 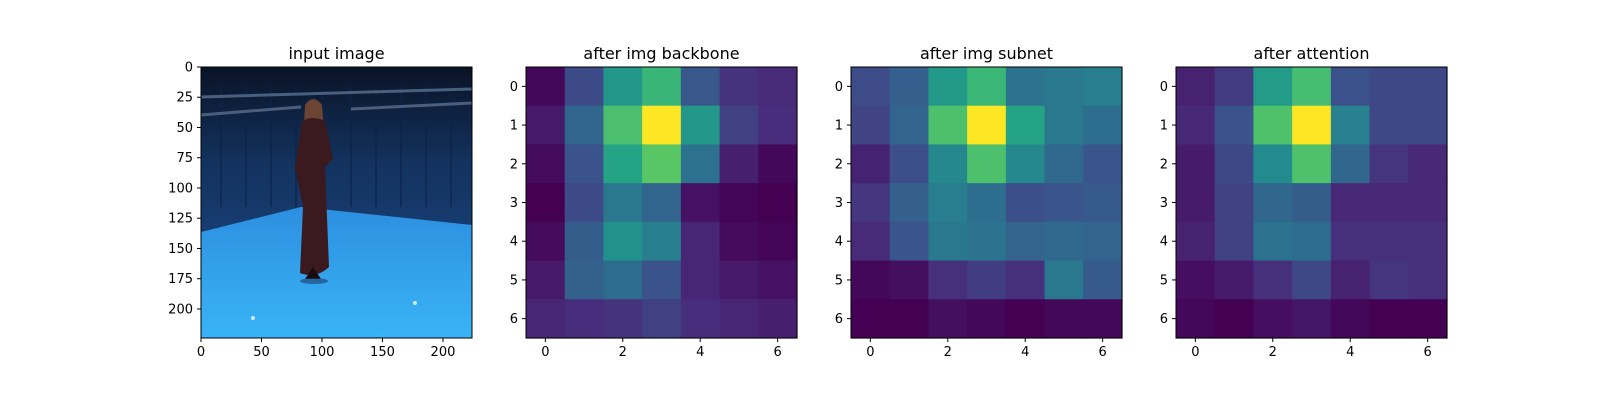 What do you see at coordinates (180, 249) in the screenshot?
I see `y-tick-label: 150` at bounding box center [180, 249].